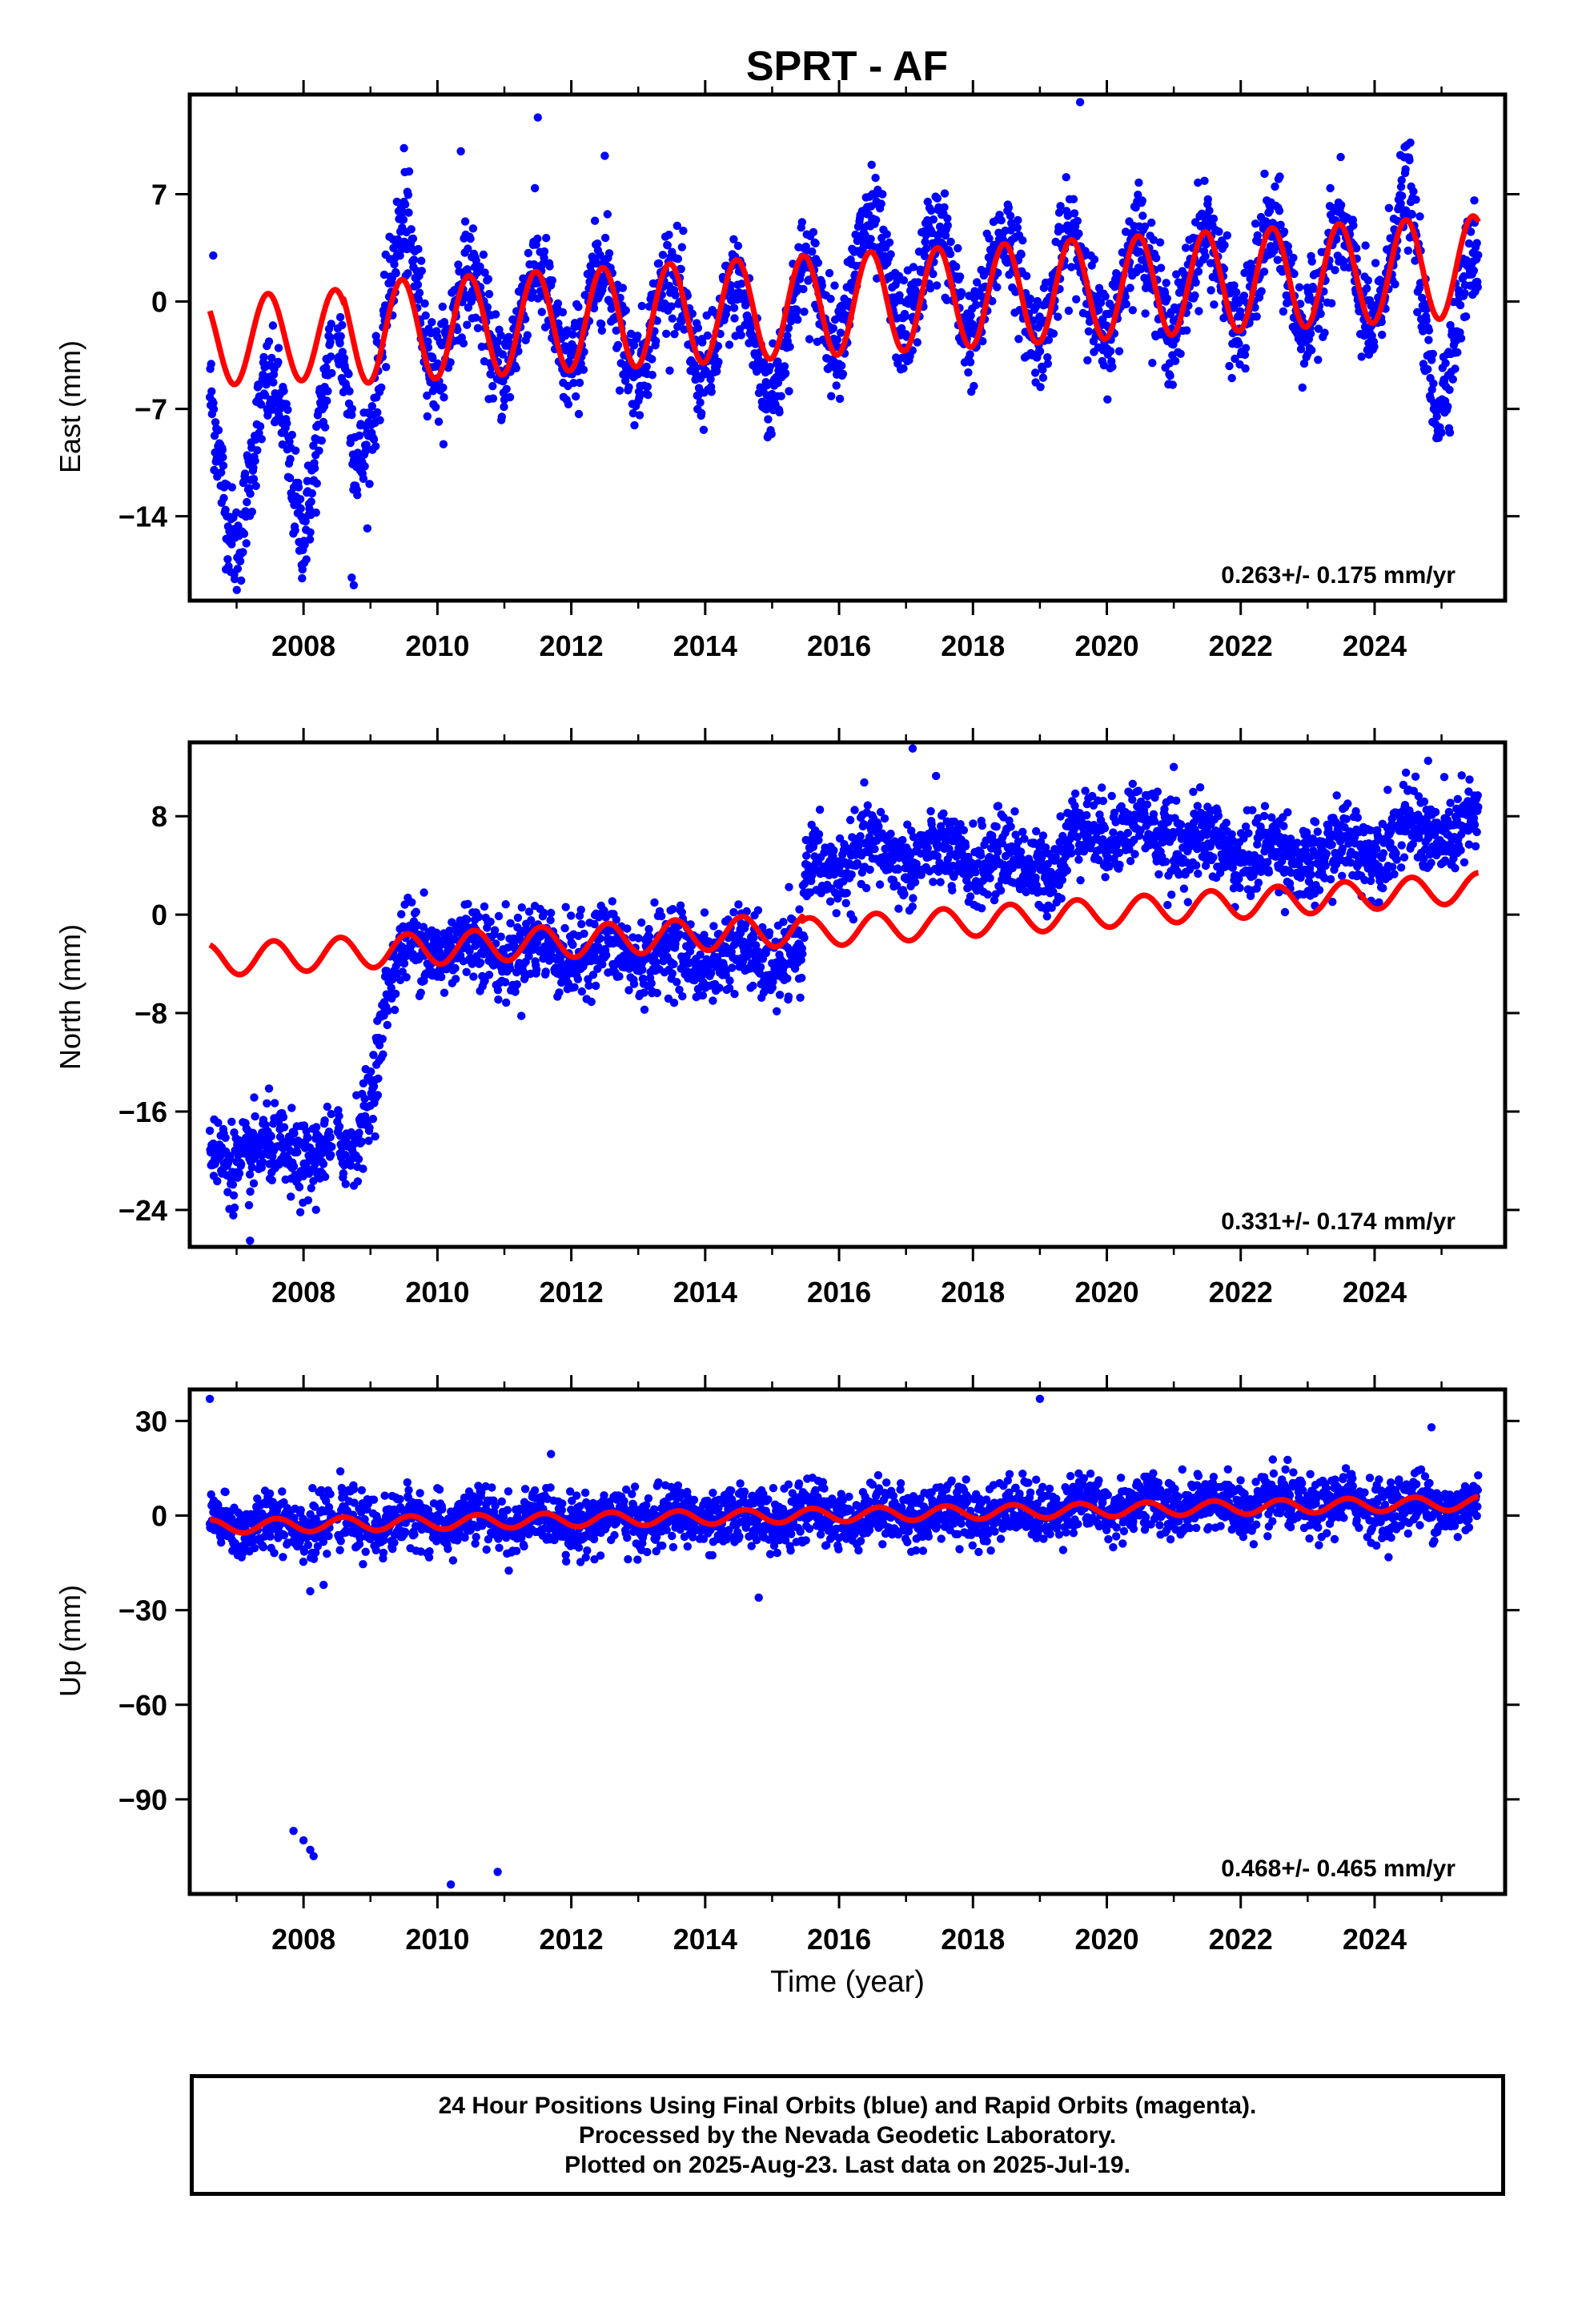 This screenshot has height=2324, width=1582. What do you see at coordinates (572, 645) in the screenshot?
I see `x-tick-label: 2012` at bounding box center [572, 645].